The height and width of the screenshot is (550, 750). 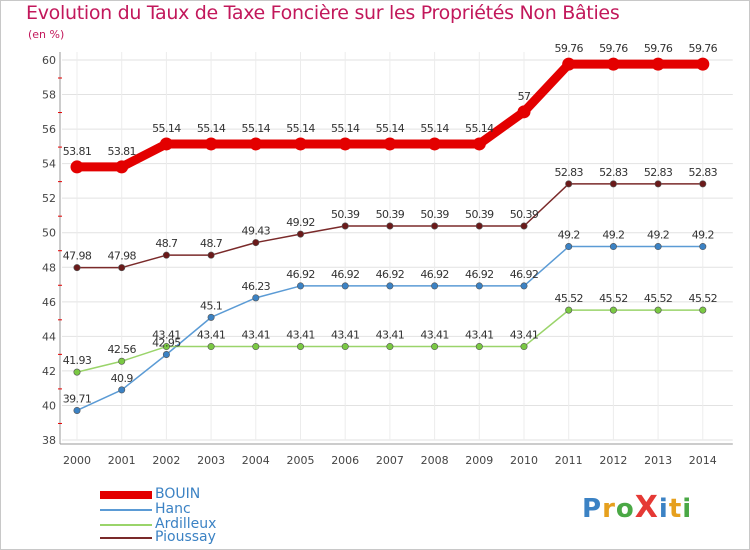 I want to click on data-label-hanc: 45.1, so click(x=211, y=305).